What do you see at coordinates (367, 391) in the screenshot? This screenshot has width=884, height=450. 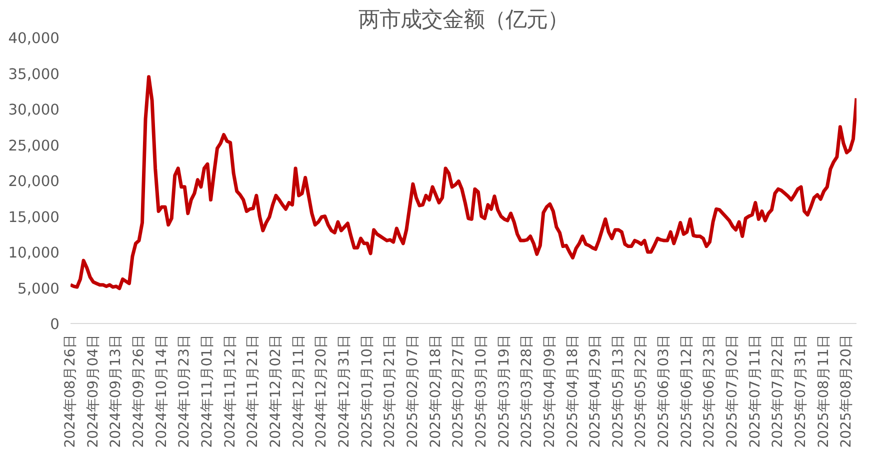 I see `x-tick-label: 2025年01月10日` at bounding box center [367, 391].